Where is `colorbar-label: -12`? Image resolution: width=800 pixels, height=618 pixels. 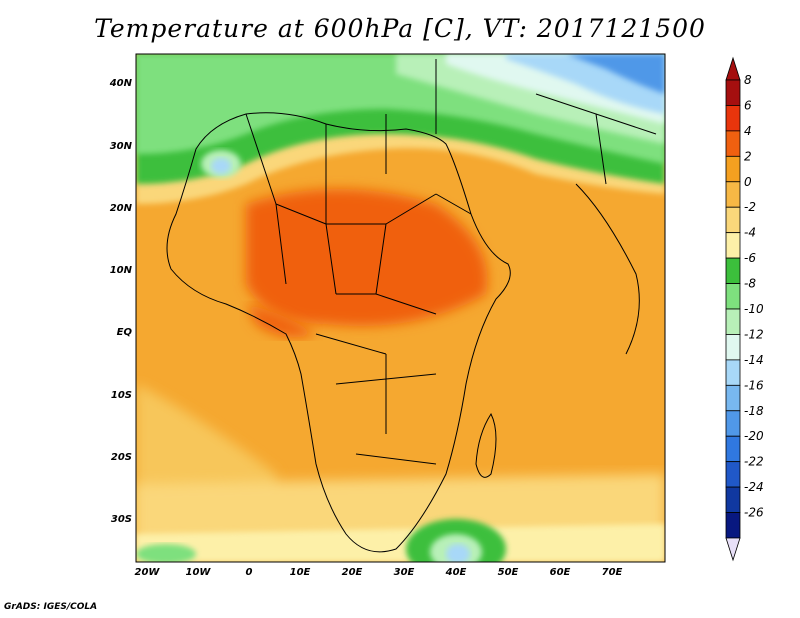 colorbar-label: -12 is located at coordinates (754, 334).